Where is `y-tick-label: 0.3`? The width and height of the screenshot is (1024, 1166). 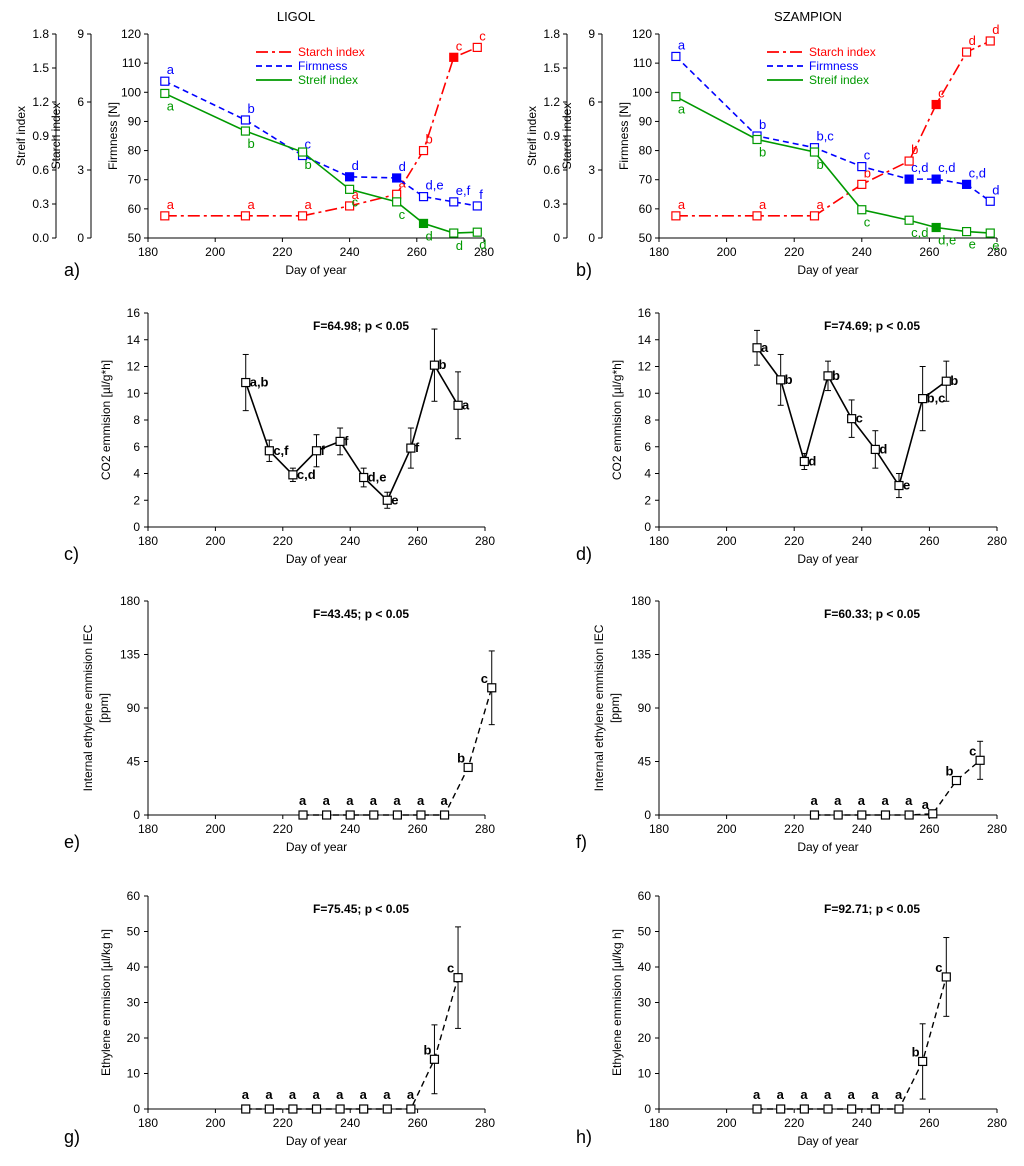
y-tick-label: 0.3 is located at coordinates (40, 204).